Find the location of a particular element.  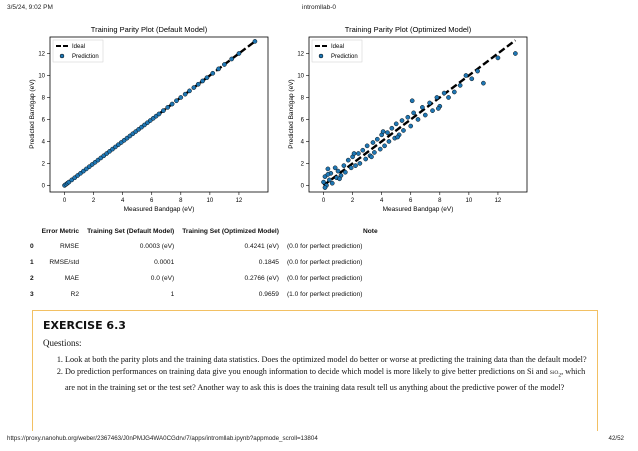

y-tick-label: 2 is located at coordinates (303, 164).